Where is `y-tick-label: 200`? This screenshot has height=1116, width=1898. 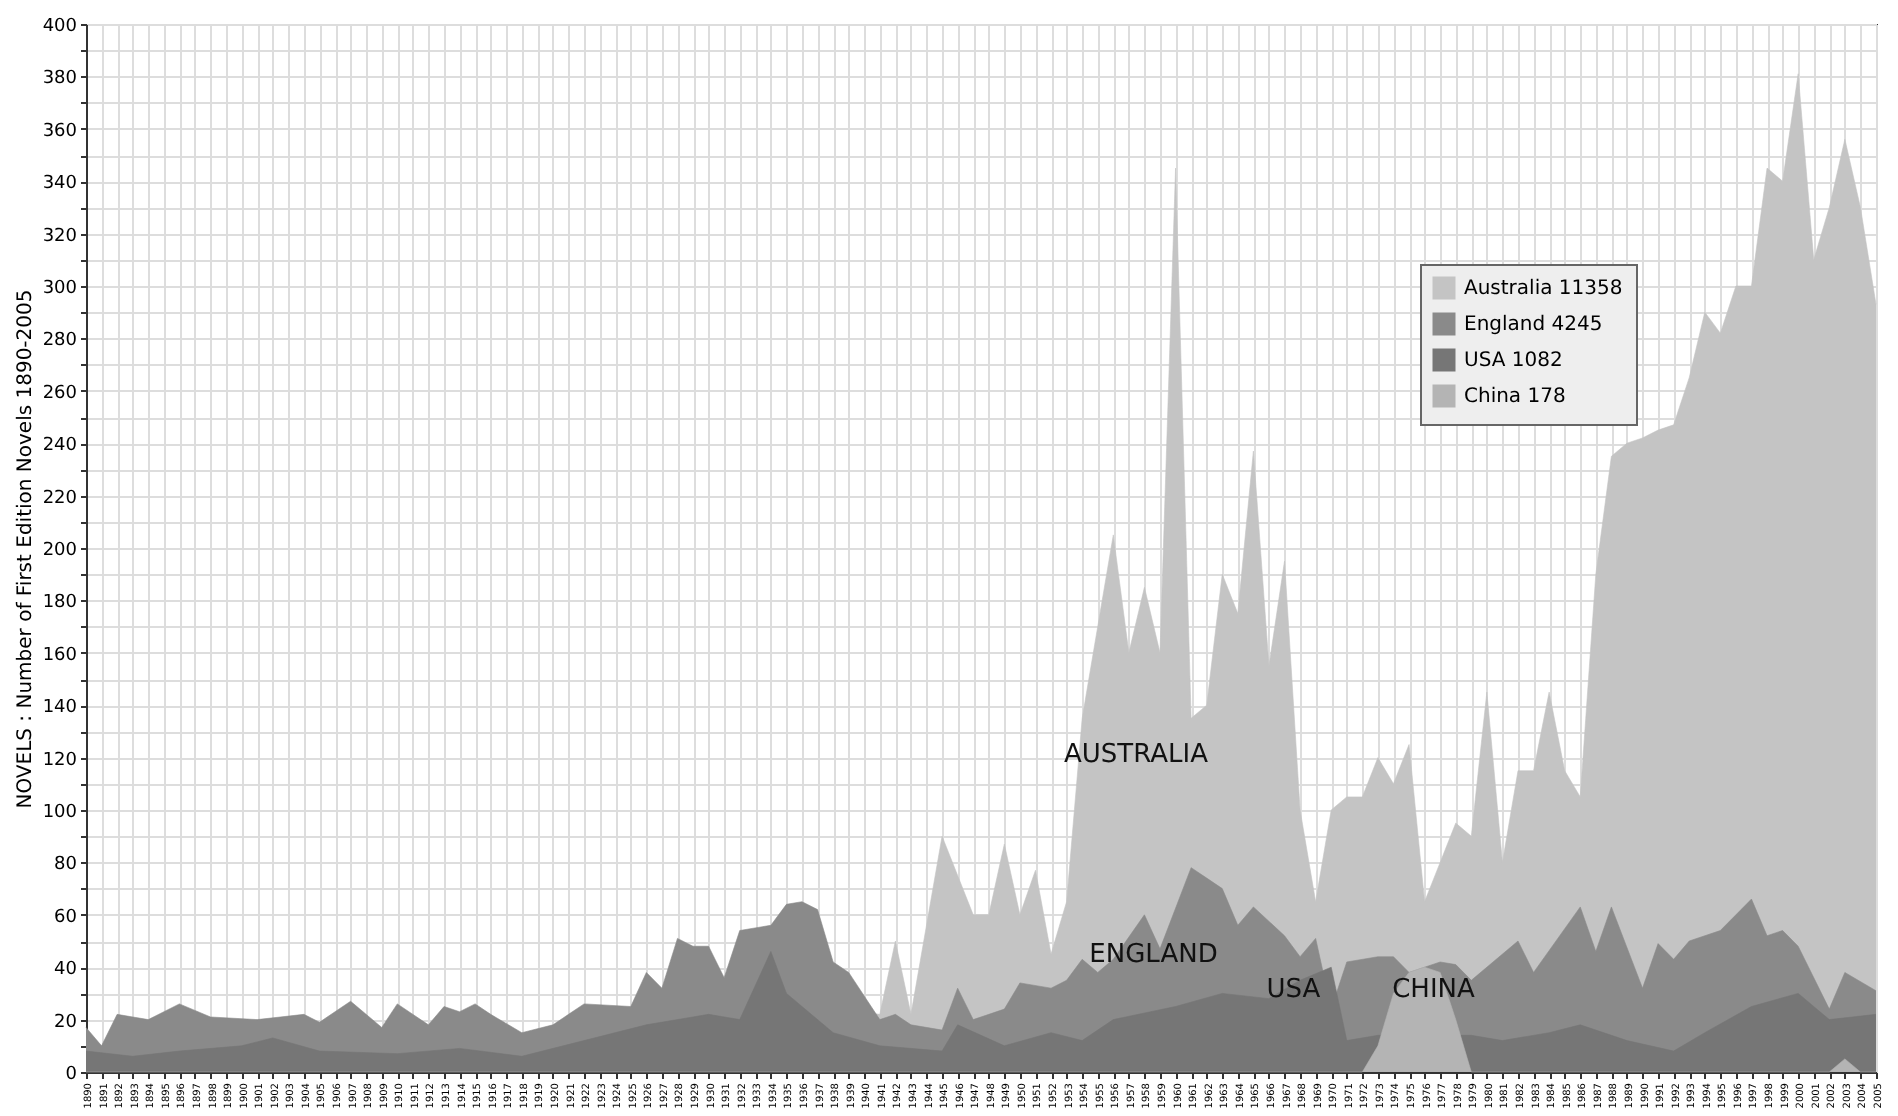
y-tick-label: 200 is located at coordinates (60, 551).